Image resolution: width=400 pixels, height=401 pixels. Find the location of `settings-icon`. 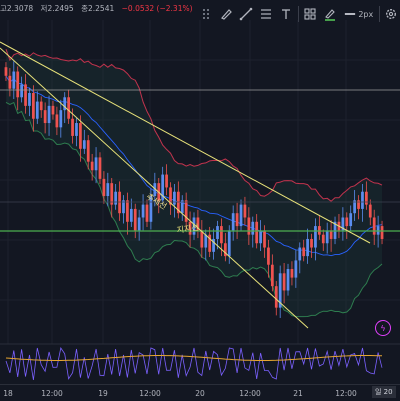

settings-icon is located at coordinates (391, 14).